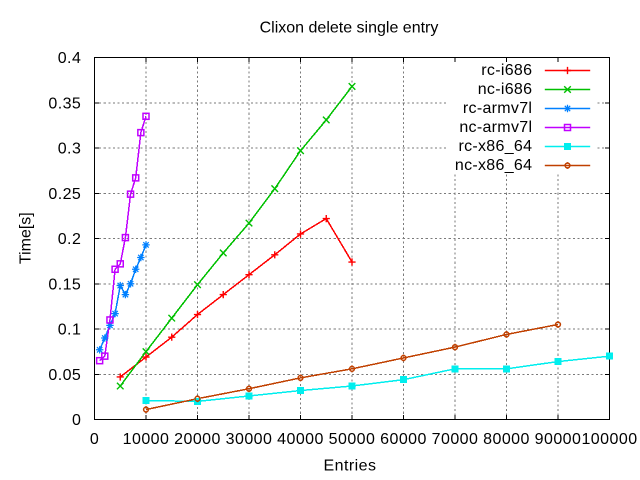  I want to click on svg-text: 40000, so click(300, 439).